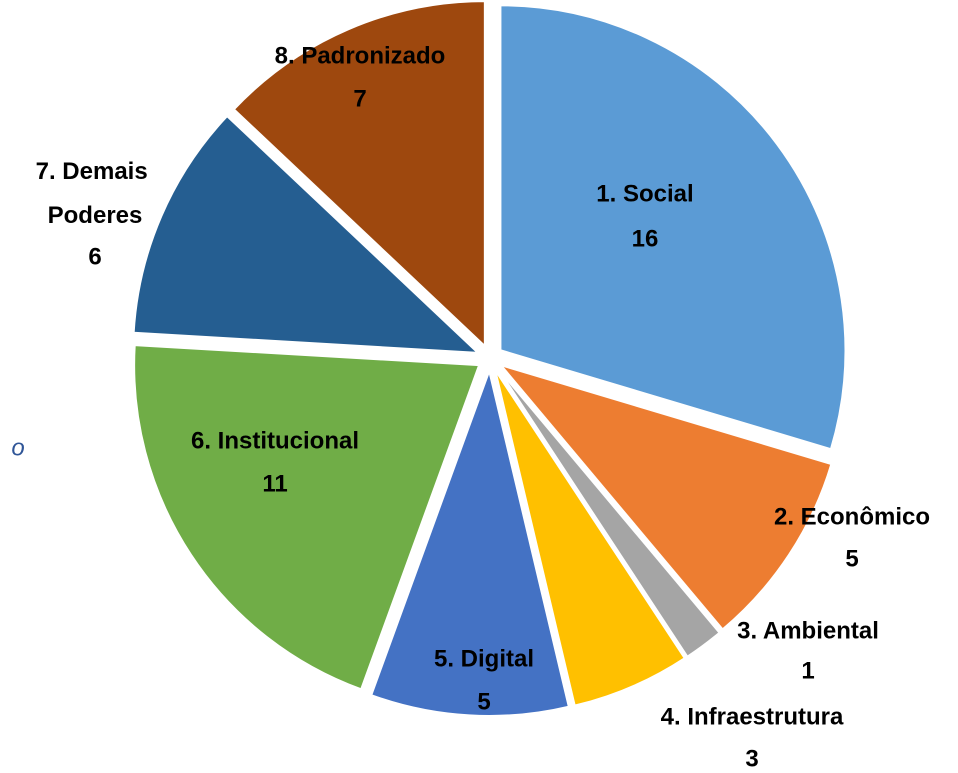 This screenshot has height=773, width=958. What do you see at coordinates (274, 483) in the screenshot?
I see `value-label: 11` at bounding box center [274, 483].